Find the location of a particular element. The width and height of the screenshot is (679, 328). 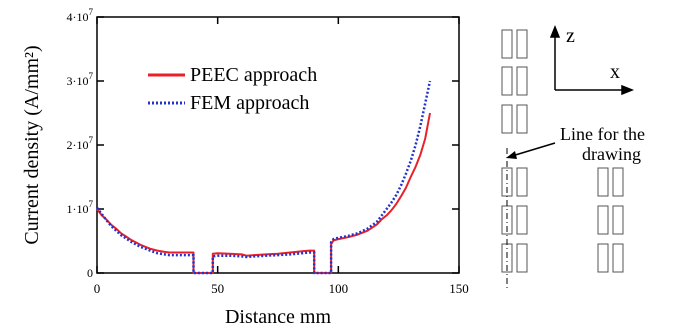

x-tick-label: 150 is located at coordinates (459, 288).